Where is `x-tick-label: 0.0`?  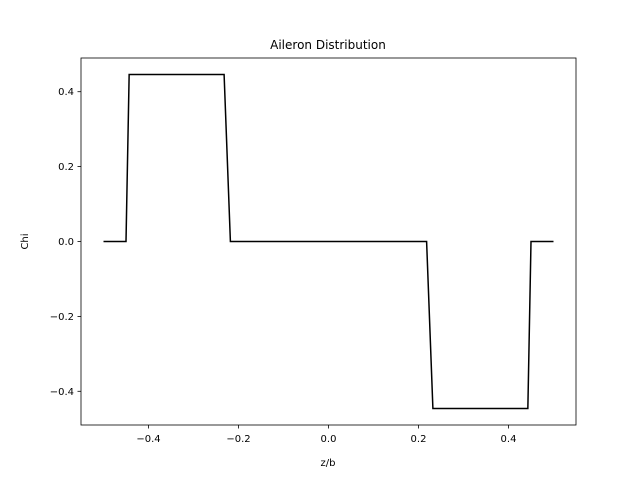 x-tick-label: 0.0 is located at coordinates (329, 439).